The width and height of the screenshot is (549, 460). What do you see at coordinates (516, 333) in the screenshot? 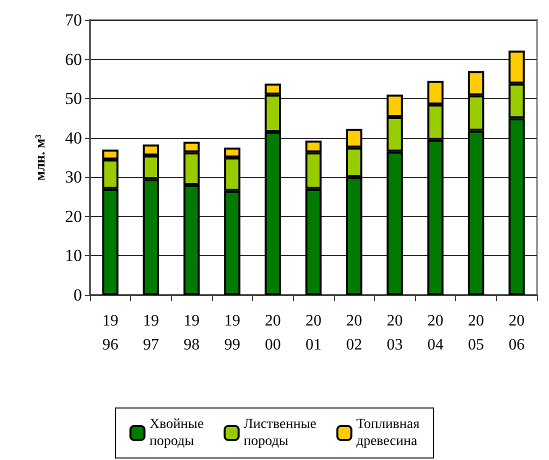
I see `x-tick-label: 2006` at bounding box center [516, 333].